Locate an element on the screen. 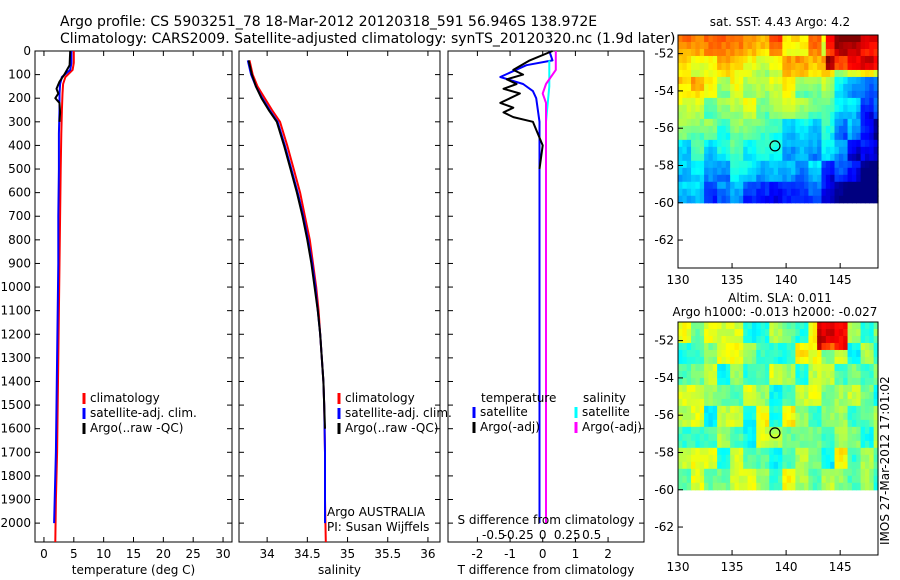  x-tick-label: 2 is located at coordinates (608, 554).